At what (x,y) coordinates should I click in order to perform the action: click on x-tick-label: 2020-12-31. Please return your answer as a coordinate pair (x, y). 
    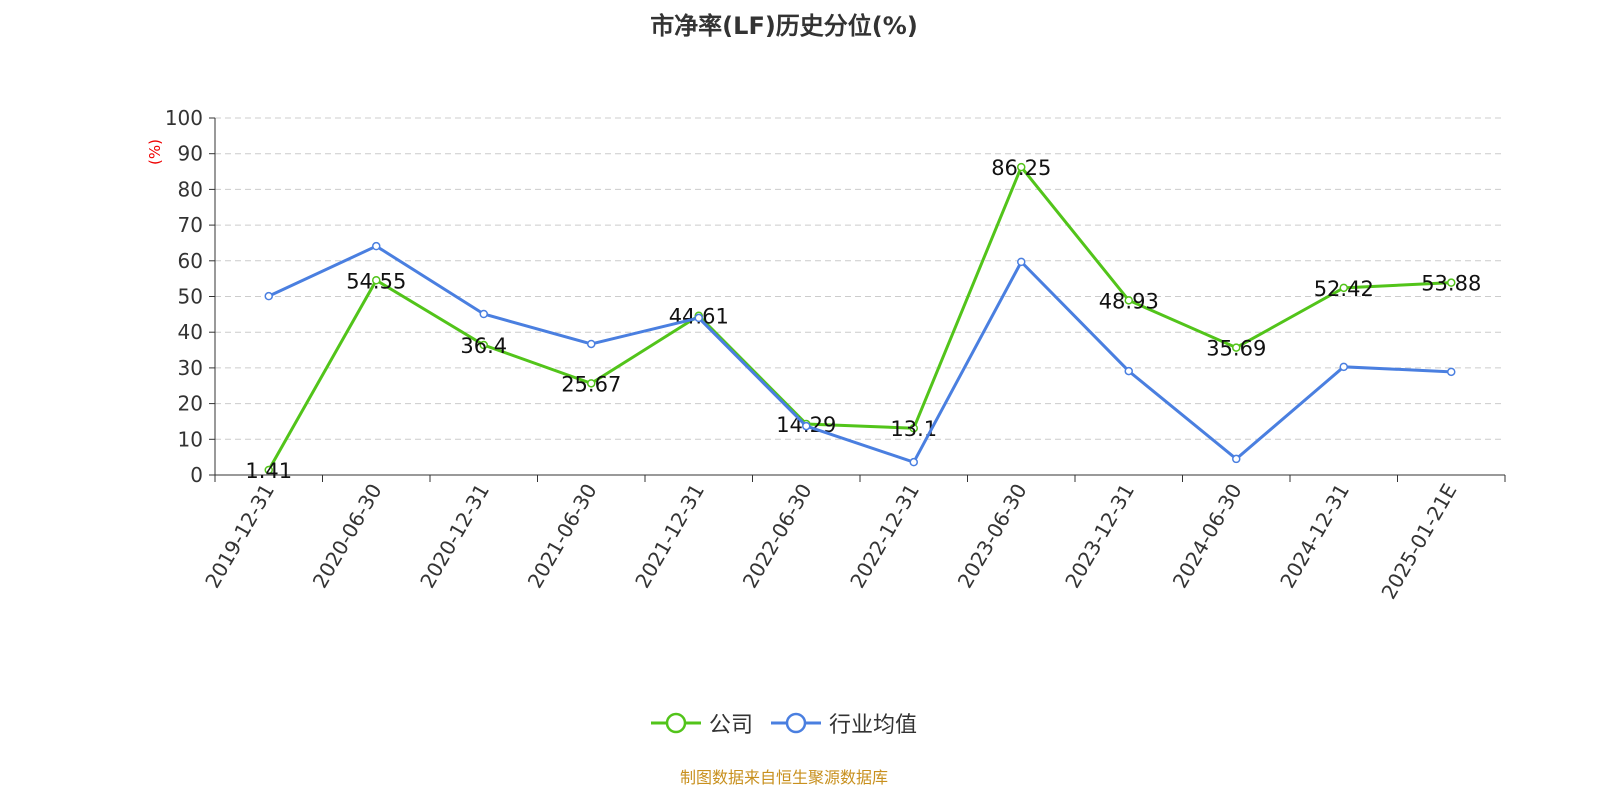
    Looking at the image, I should click on (454, 536).